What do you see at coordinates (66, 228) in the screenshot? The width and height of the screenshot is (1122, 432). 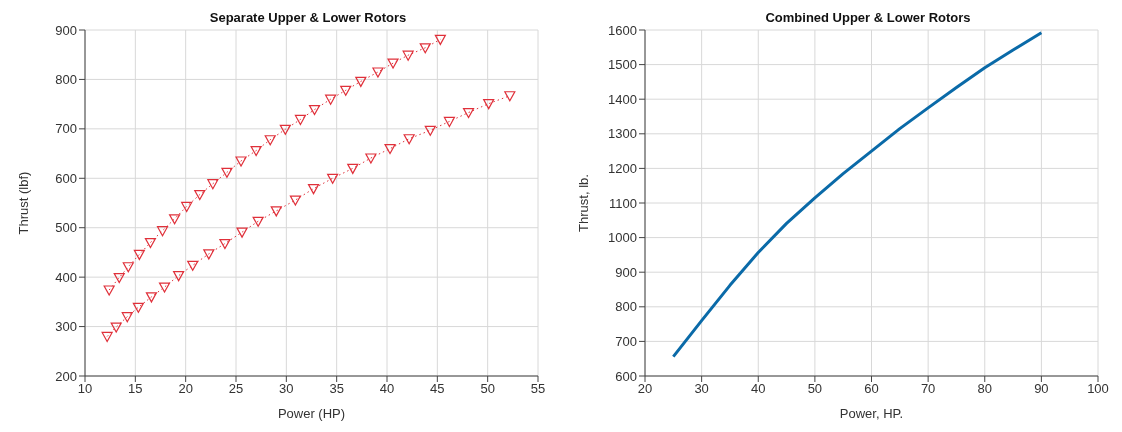 I see `y-tick-label: 500` at bounding box center [66, 228].